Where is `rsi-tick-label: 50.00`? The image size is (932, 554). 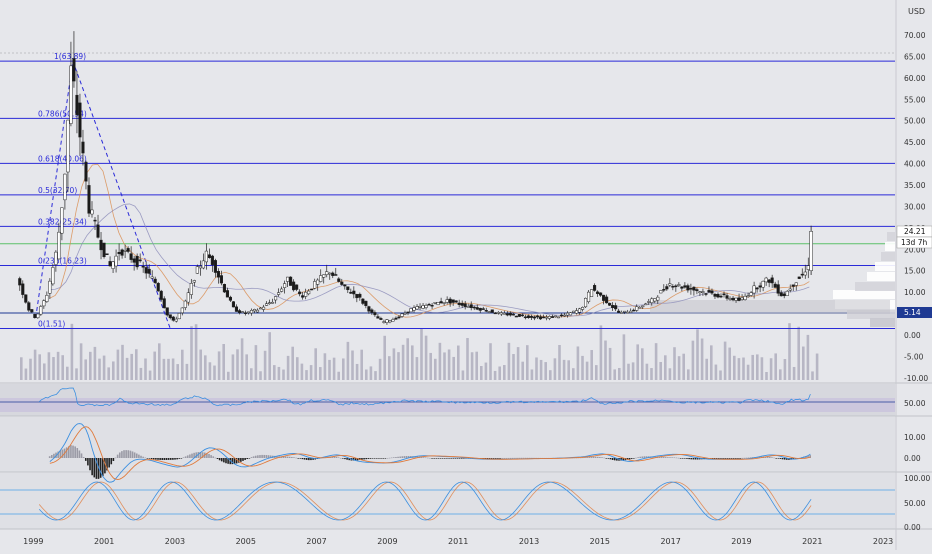 rsi-tick-label: 50.00 is located at coordinates (915, 403).